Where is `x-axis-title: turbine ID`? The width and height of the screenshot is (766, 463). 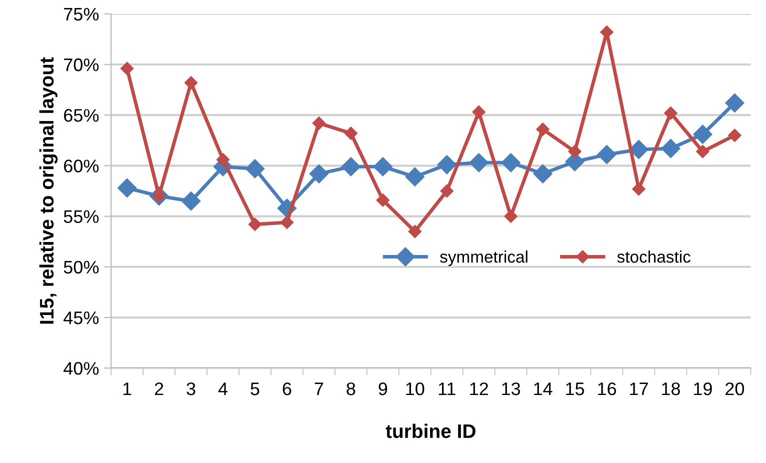 x-axis-title: turbine ID is located at coordinates (431, 431).